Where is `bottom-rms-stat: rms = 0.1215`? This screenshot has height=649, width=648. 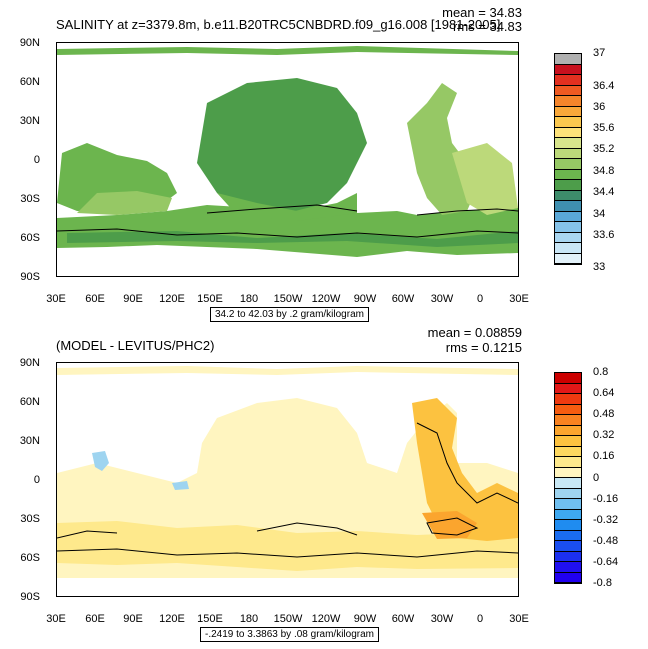 bottom-rms-stat: rms = 0.1215 is located at coordinates (483, 347).